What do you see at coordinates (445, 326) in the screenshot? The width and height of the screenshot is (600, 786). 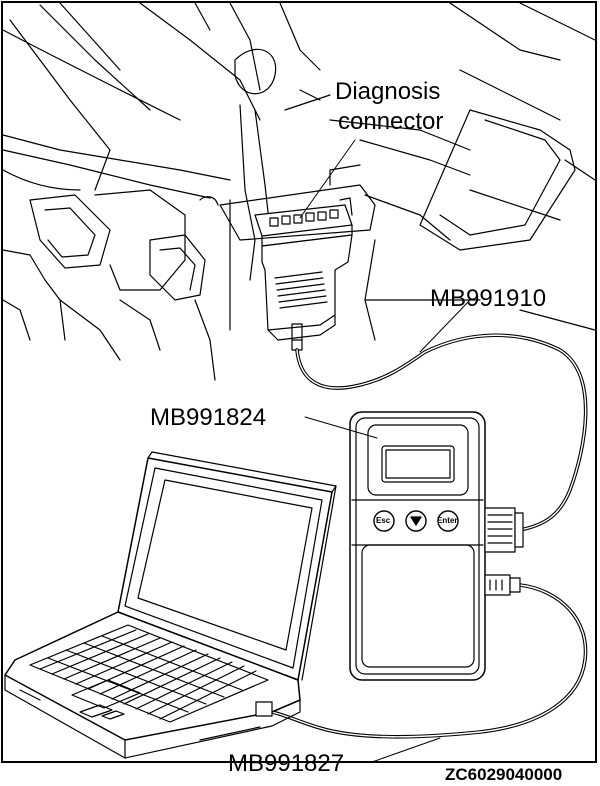 I see `leader-mb991910` at bounding box center [445, 326].